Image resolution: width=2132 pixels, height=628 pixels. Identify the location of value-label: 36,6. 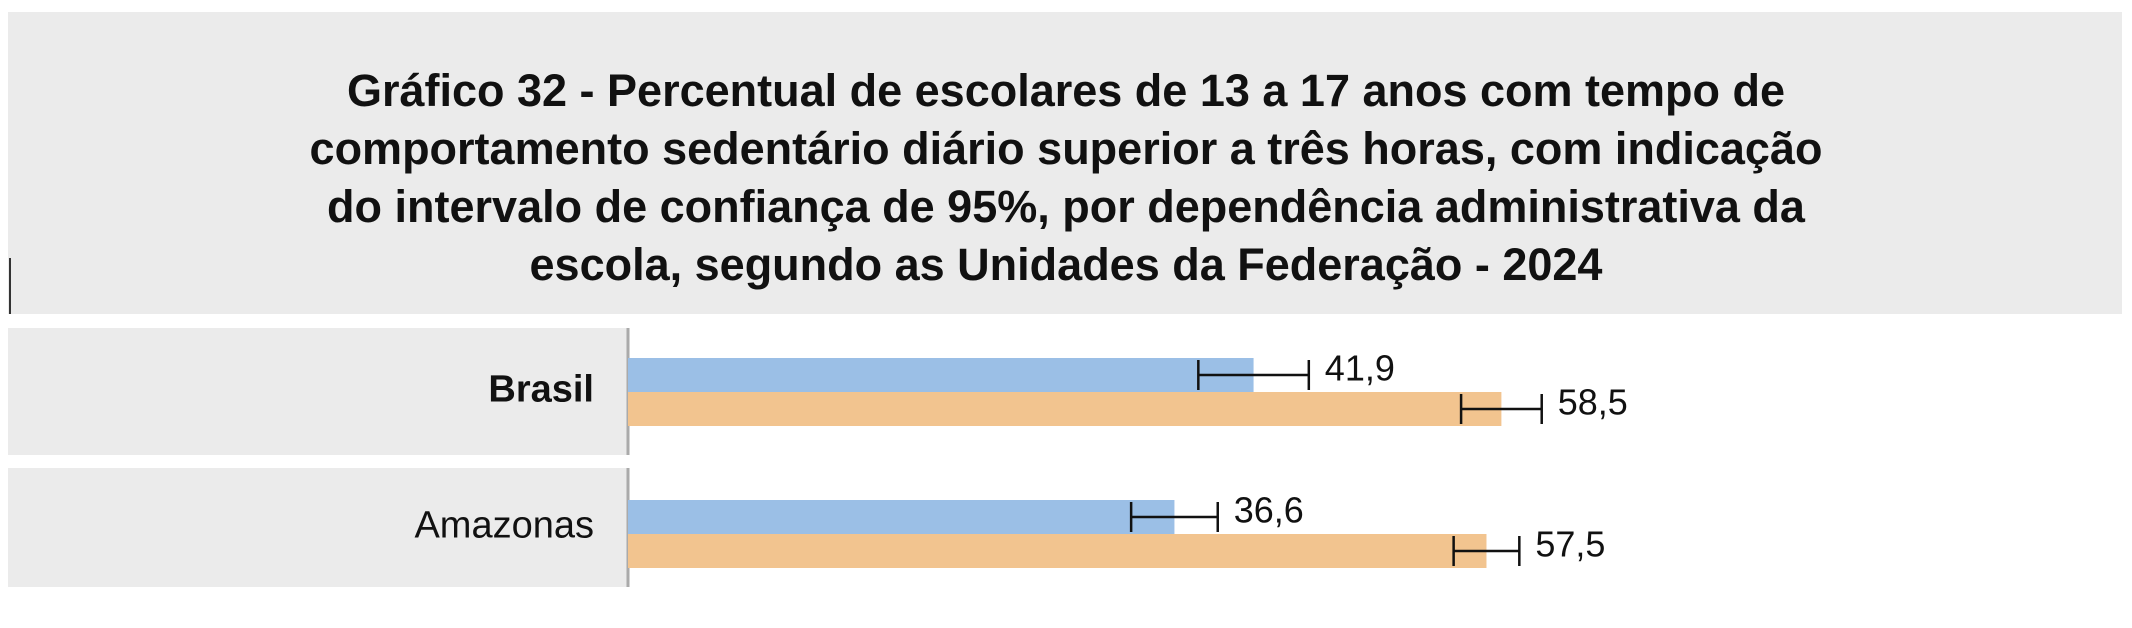
(1269, 510).